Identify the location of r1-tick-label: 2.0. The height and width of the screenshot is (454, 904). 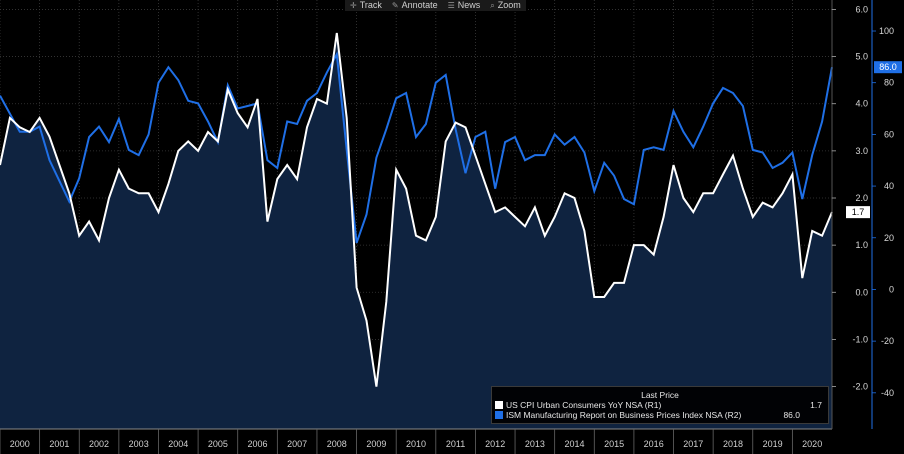
(861, 198).